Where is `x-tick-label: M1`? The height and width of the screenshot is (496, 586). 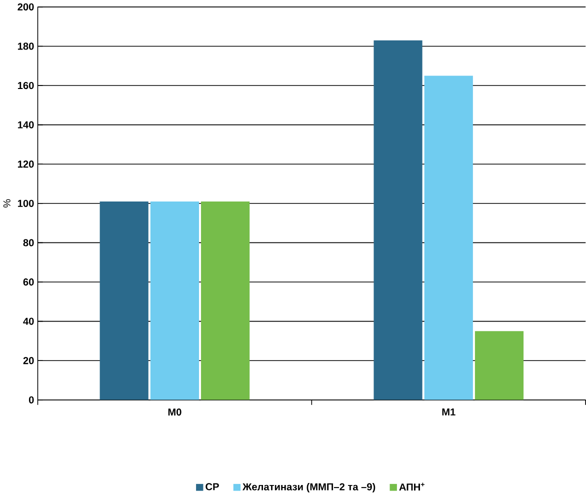
x-tick-label: M1 is located at coordinates (449, 412).